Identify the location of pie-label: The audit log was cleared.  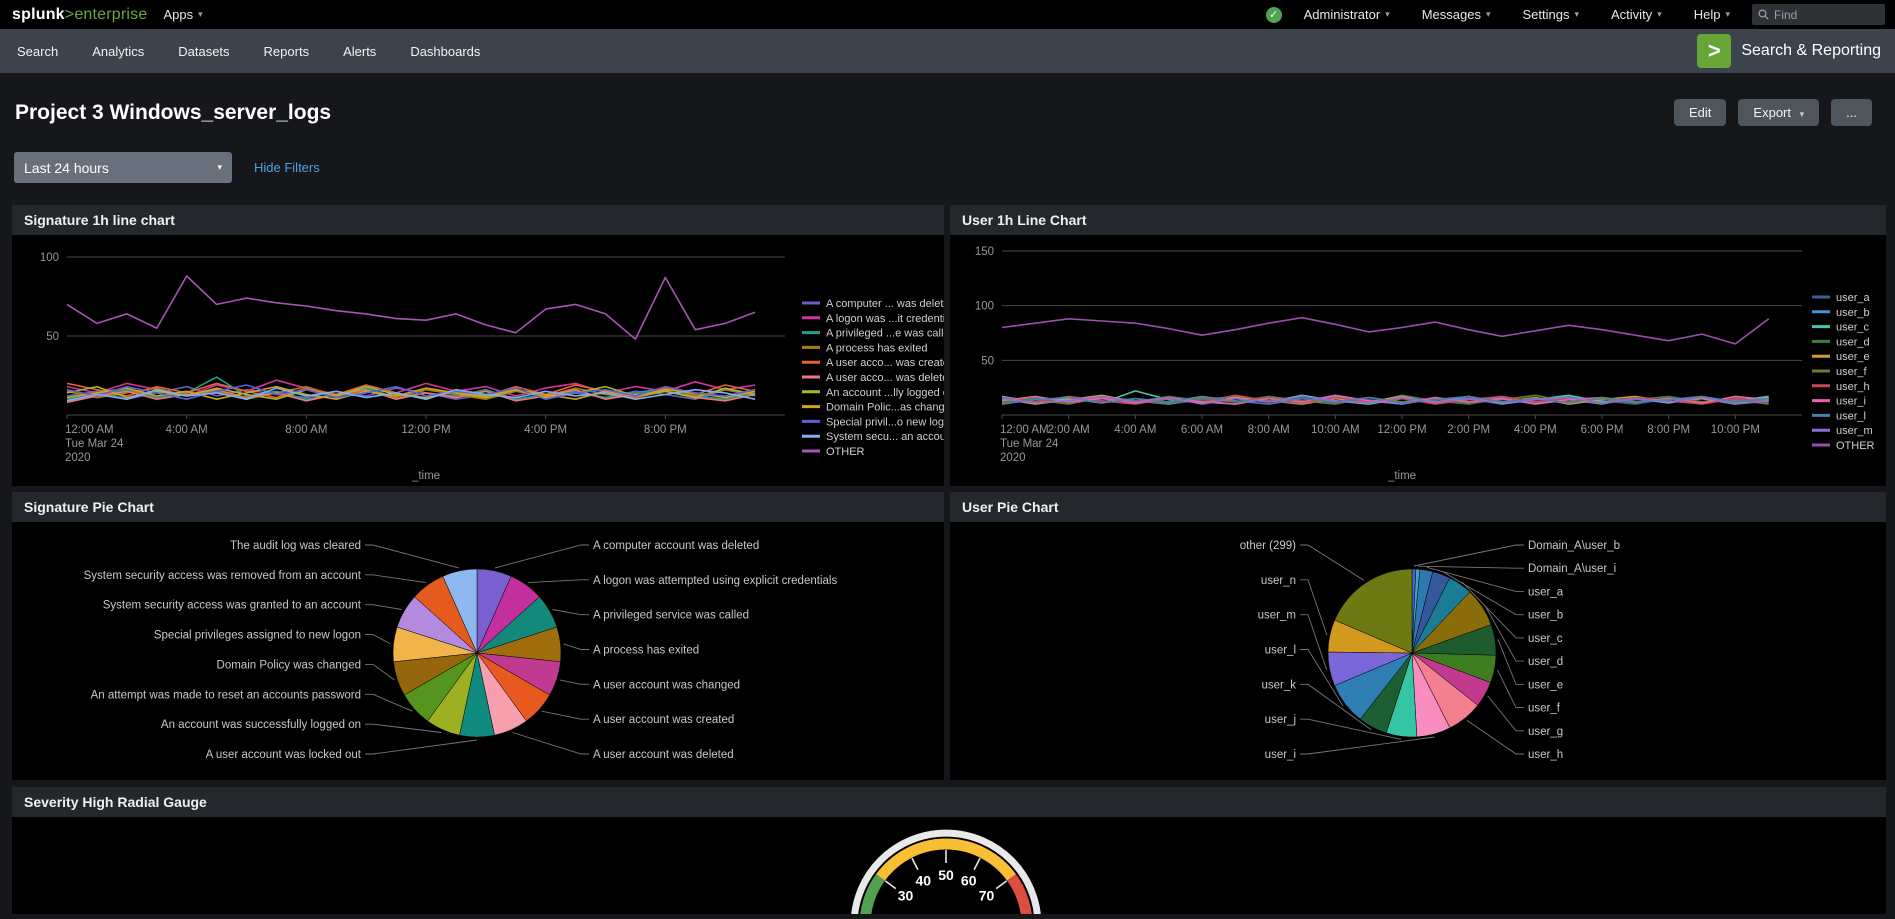
(295, 546).